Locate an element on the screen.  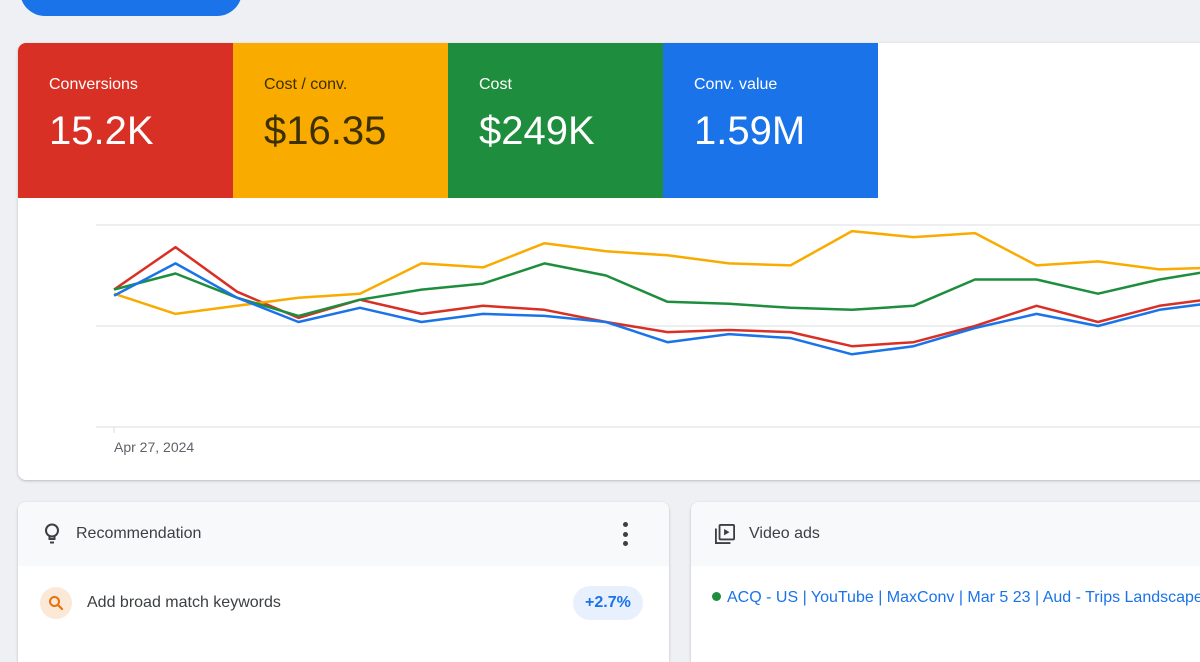
more-options-icon is located at coordinates (625, 534).